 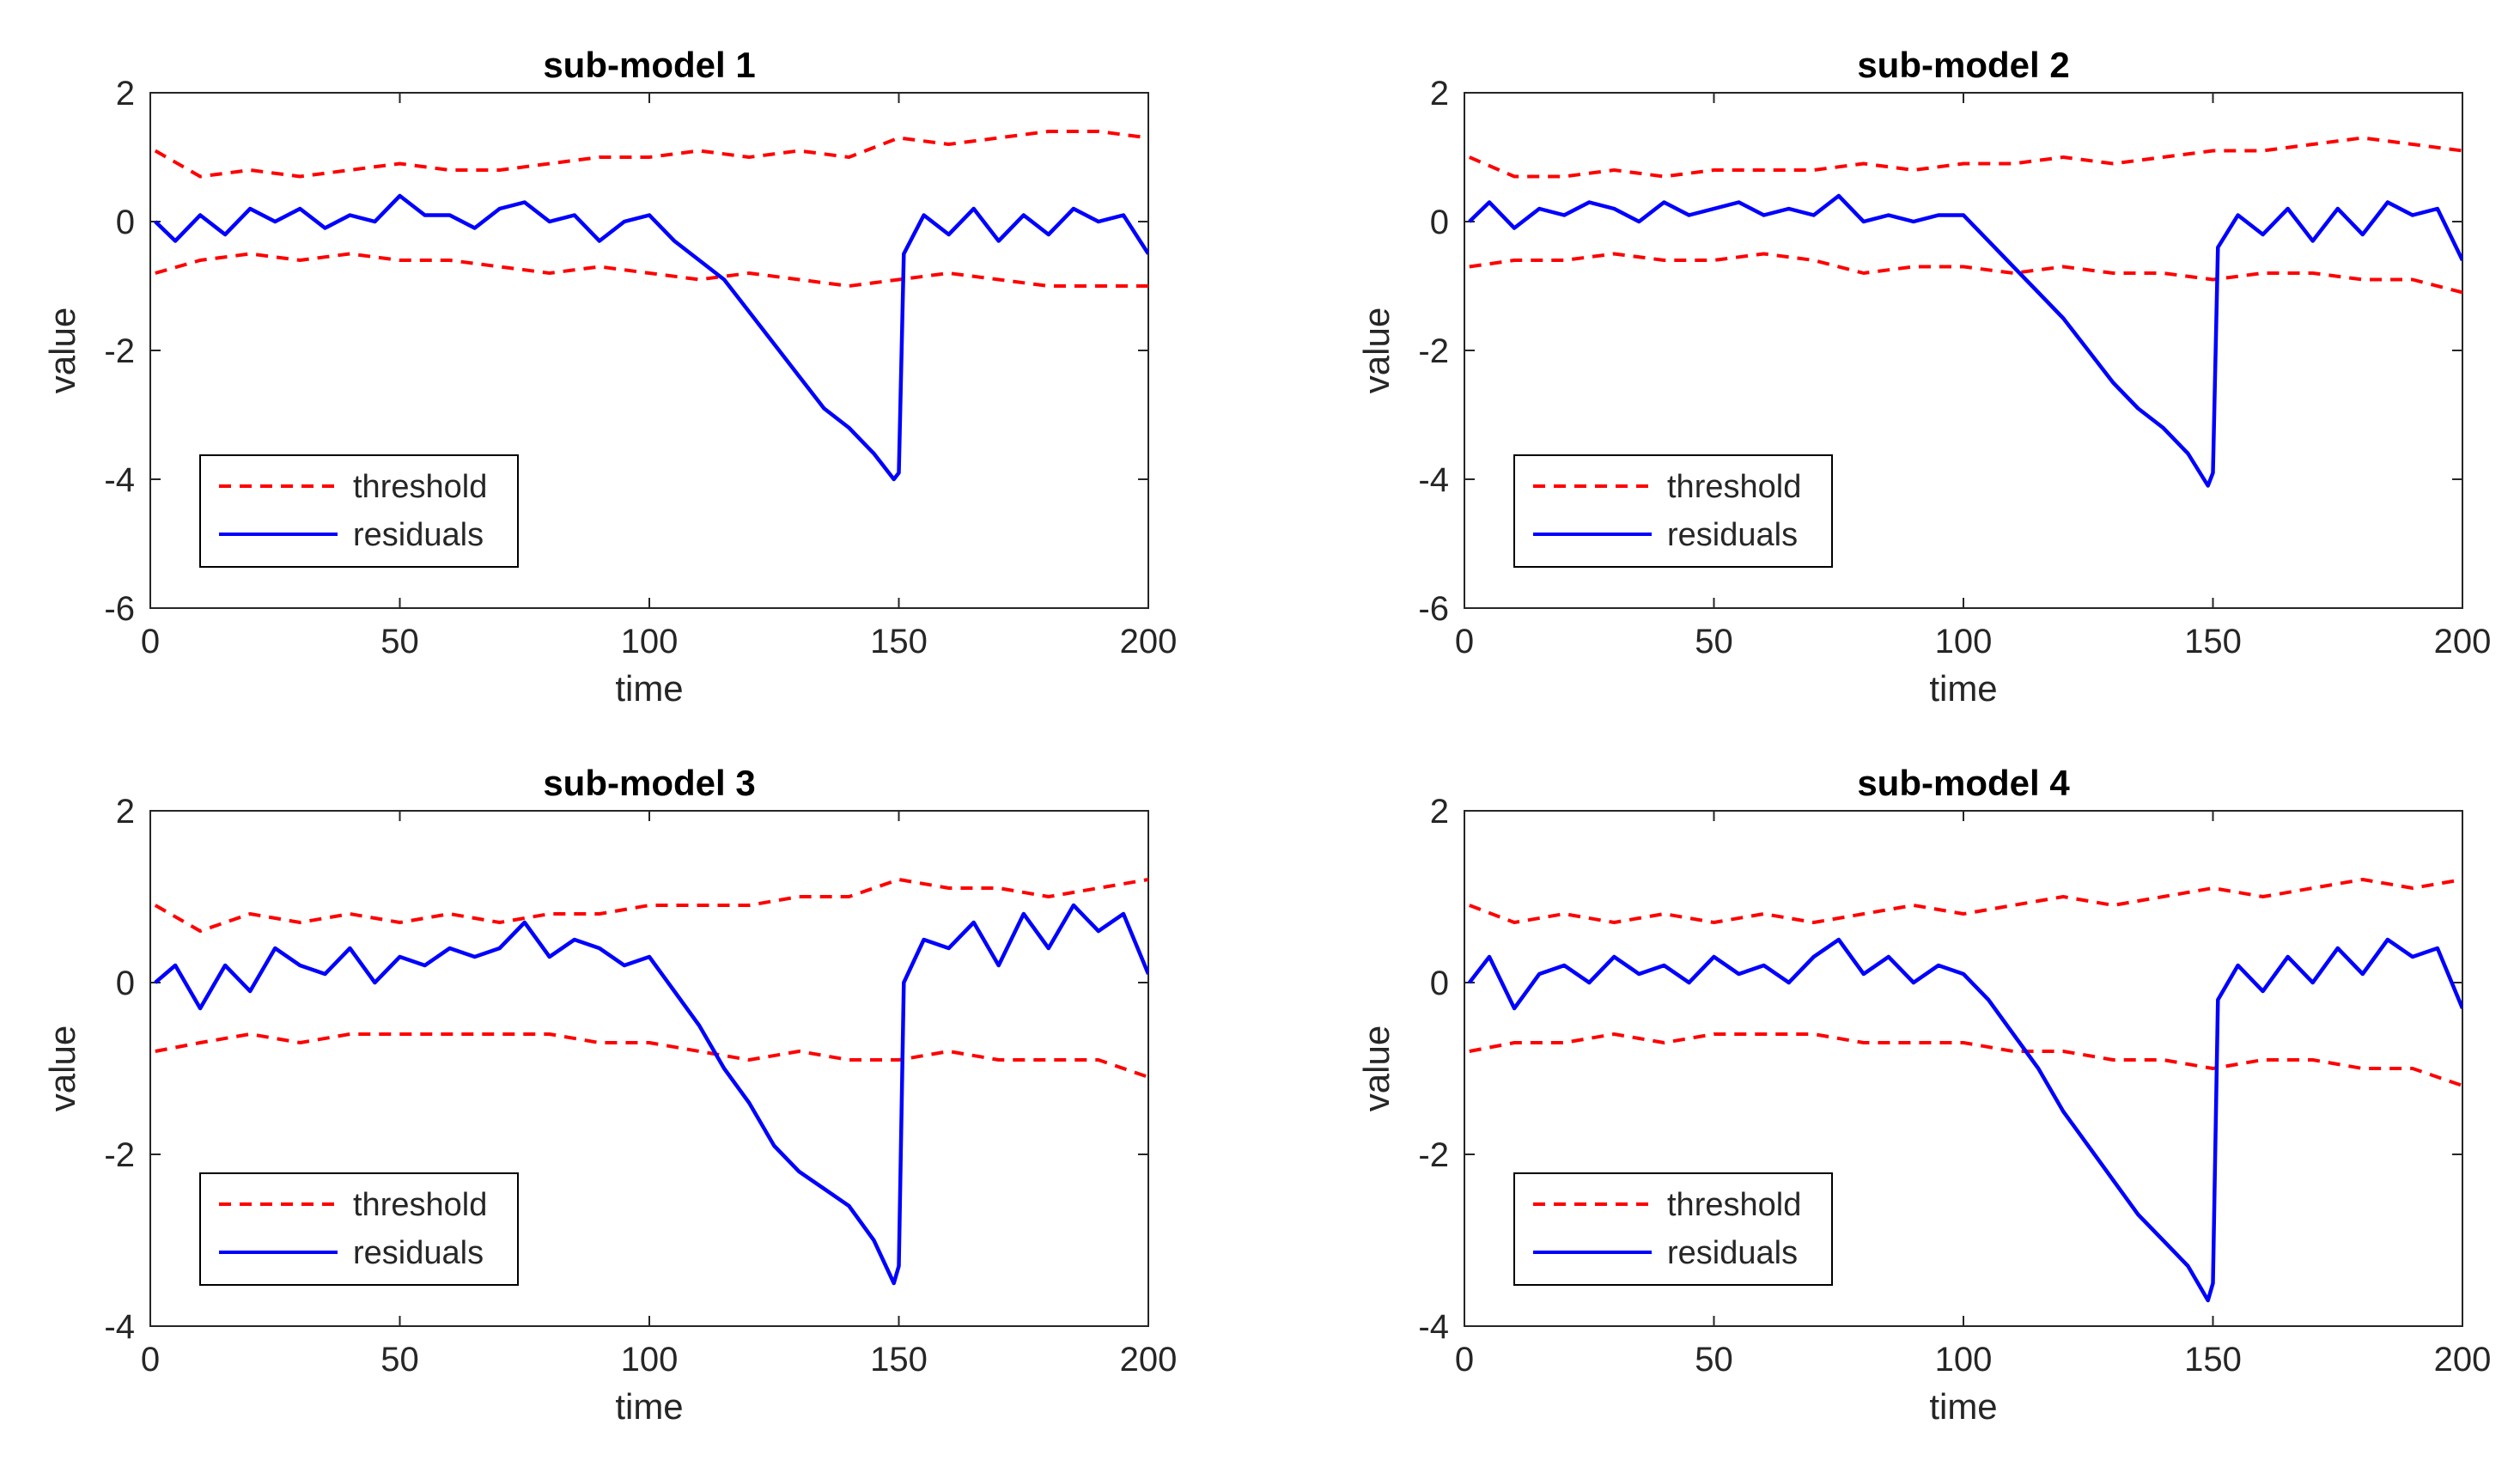 What do you see at coordinates (649, 783) in the screenshot?
I see `chart-title: sub-model 3` at bounding box center [649, 783].